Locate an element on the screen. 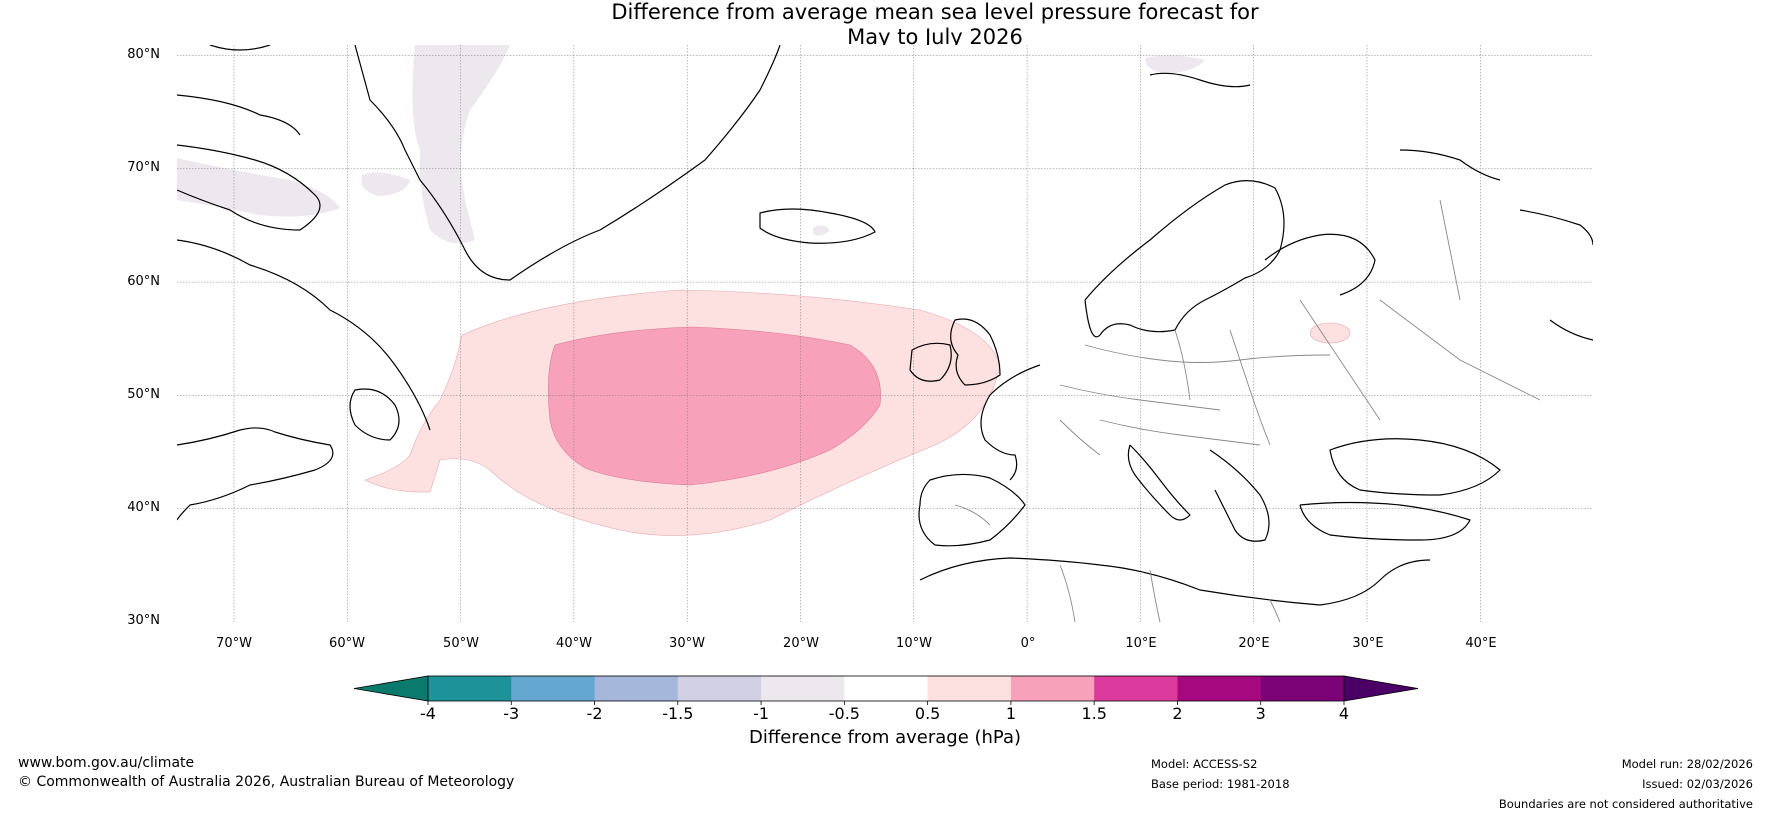 This screenshot has height=816, width=1770. iceland-low-region is located at coordinates (821, 230).